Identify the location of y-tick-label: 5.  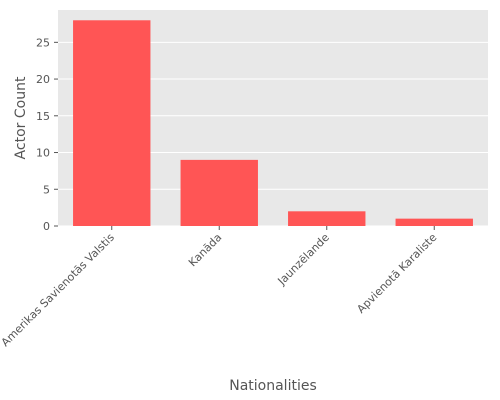
(46, 189).